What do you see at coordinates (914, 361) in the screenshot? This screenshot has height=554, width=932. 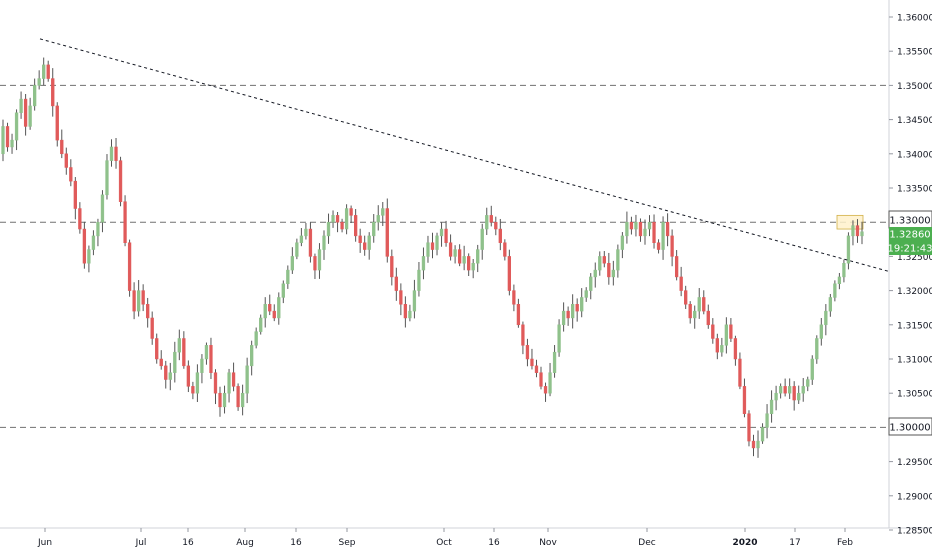 I see `price-tick-label: 1.31000` at bounding box center [914, 361].